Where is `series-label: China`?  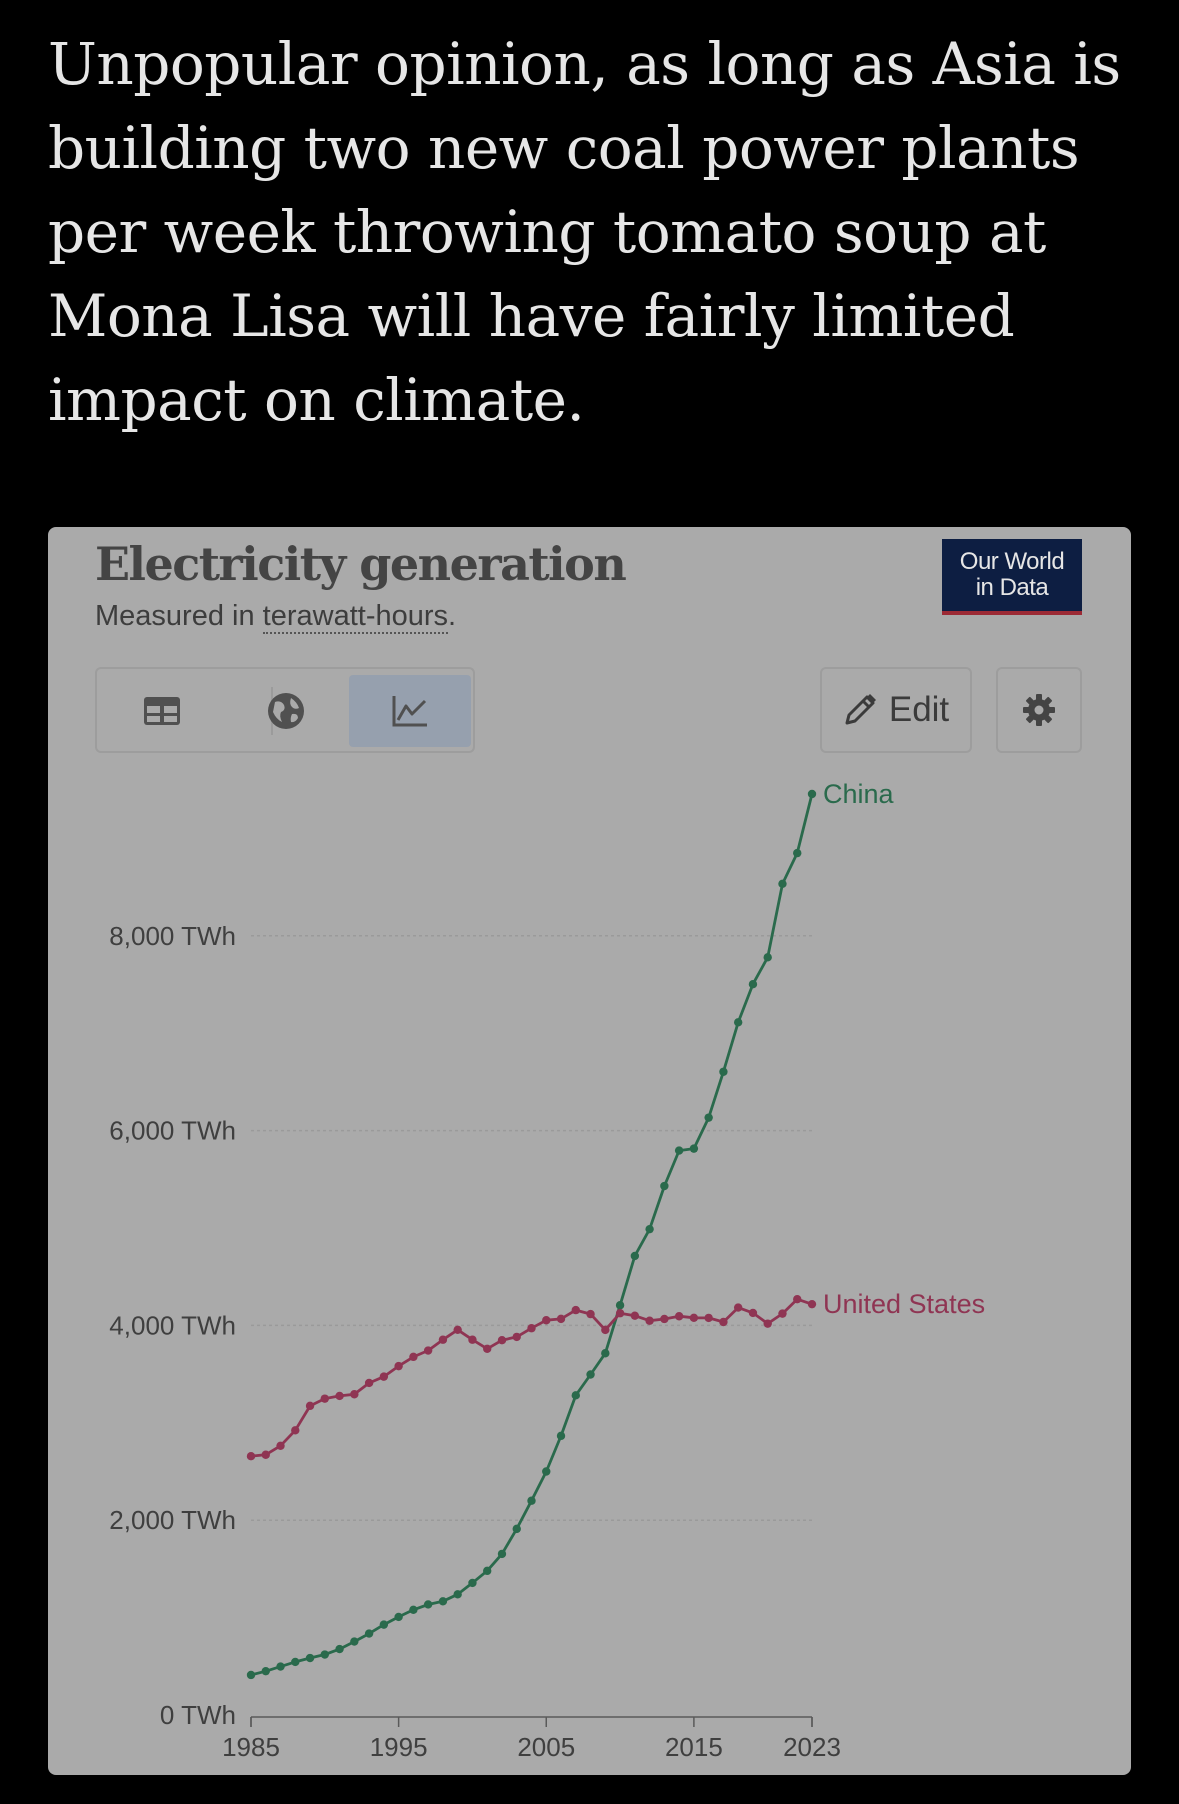
series-label: China is located at coordinates (859, 794).